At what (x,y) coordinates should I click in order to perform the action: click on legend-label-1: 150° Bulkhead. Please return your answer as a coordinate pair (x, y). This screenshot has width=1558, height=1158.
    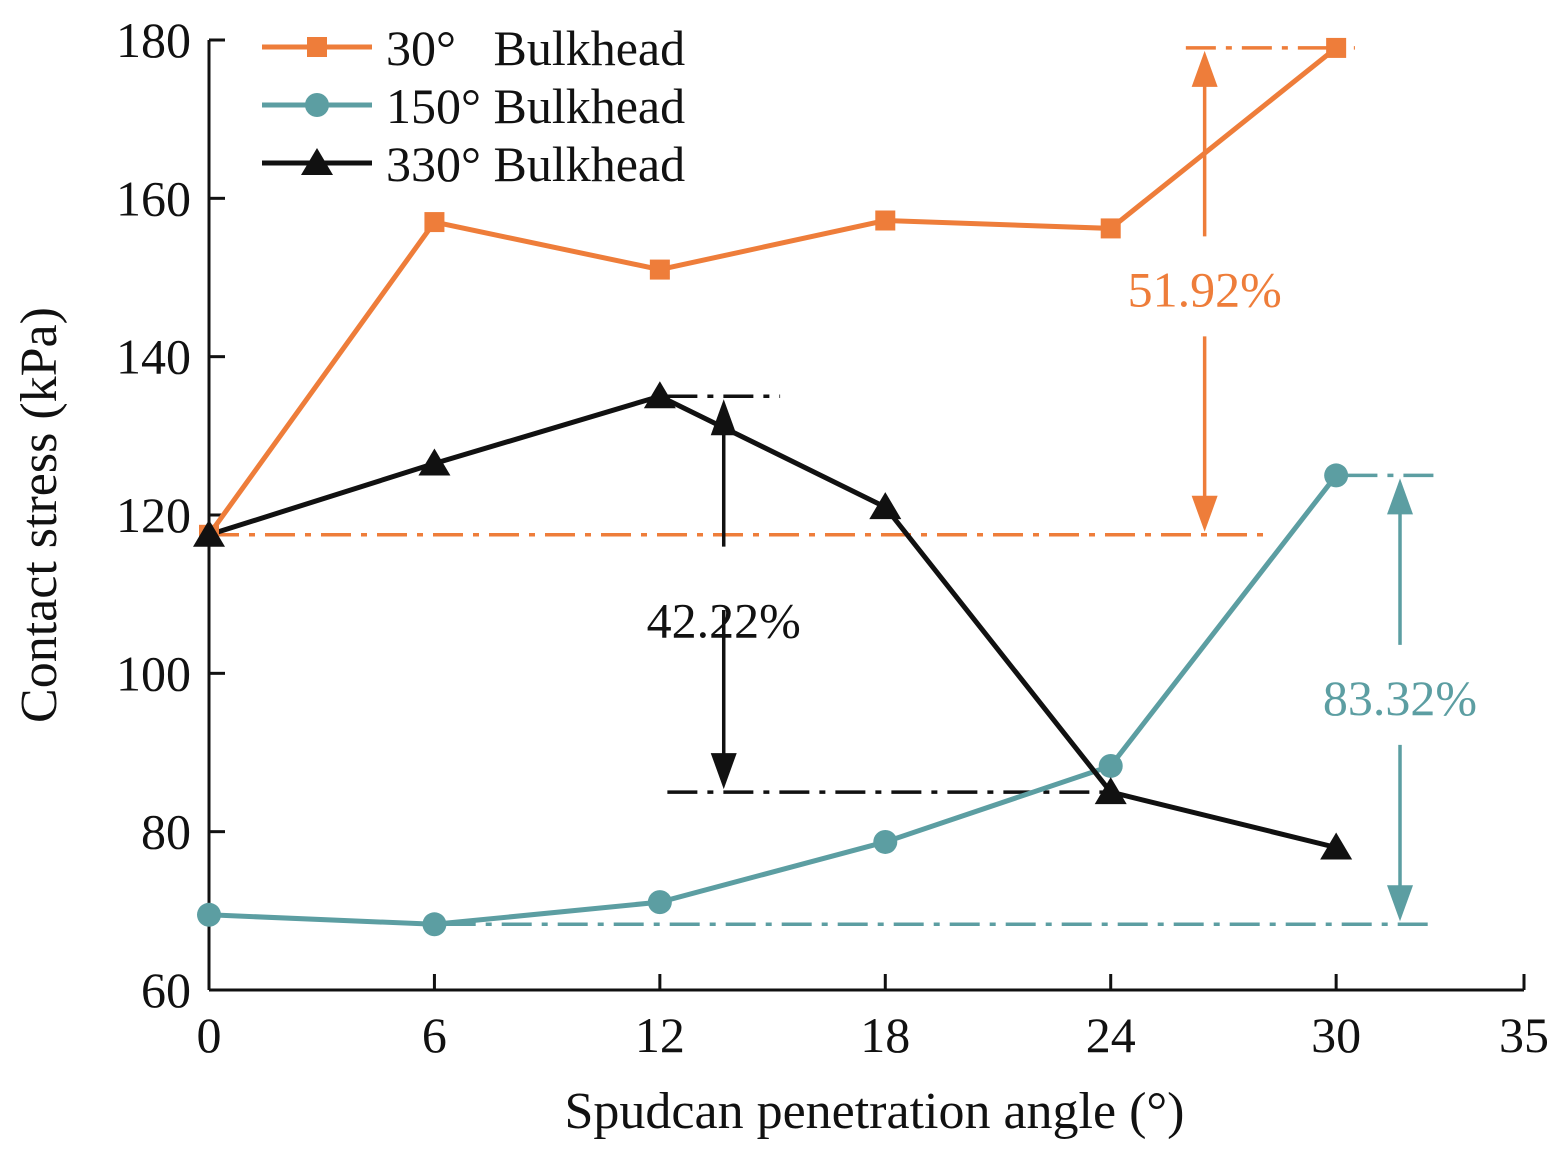
    Looking at the image, I should click on (535, 106).